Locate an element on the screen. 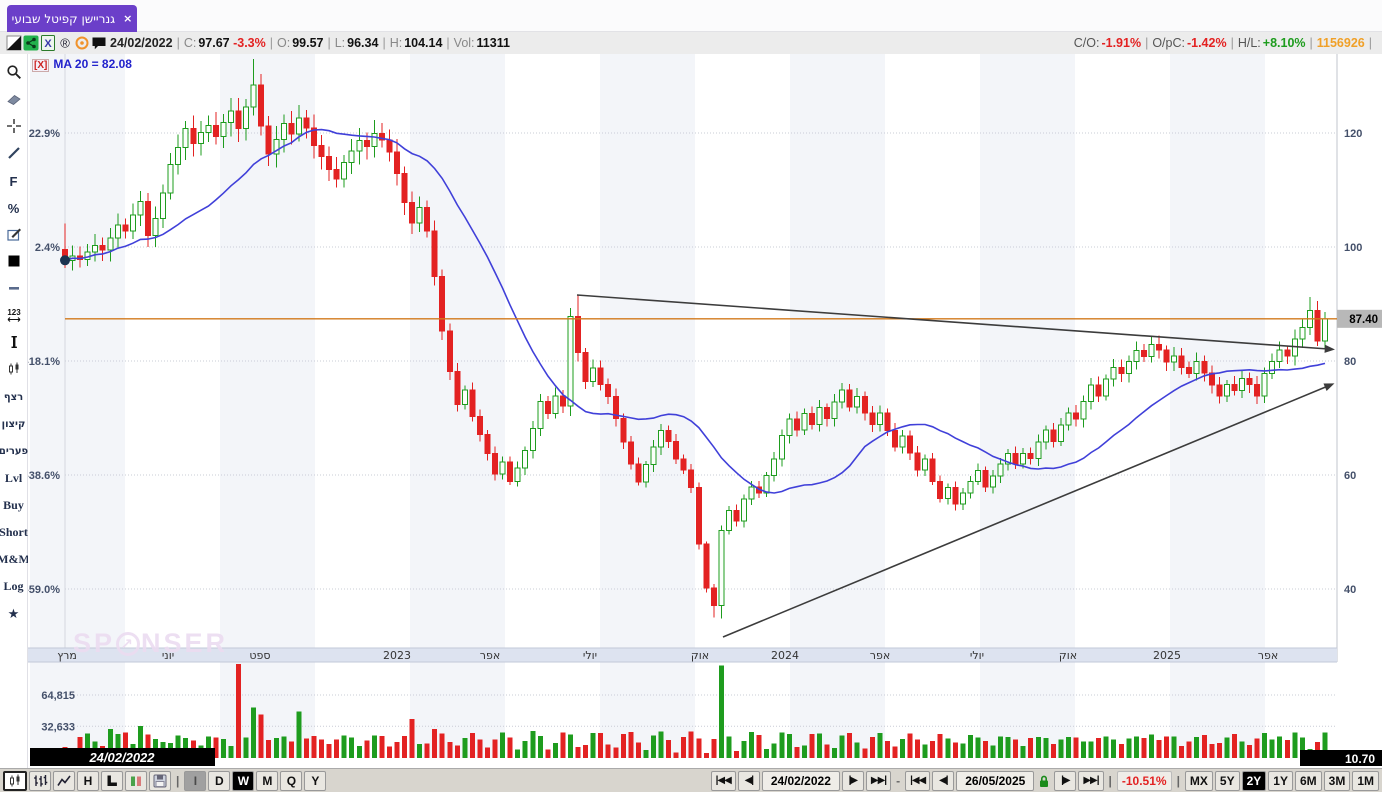  sidebar-item-percent-tool: % is located at coordinates (13, 208).